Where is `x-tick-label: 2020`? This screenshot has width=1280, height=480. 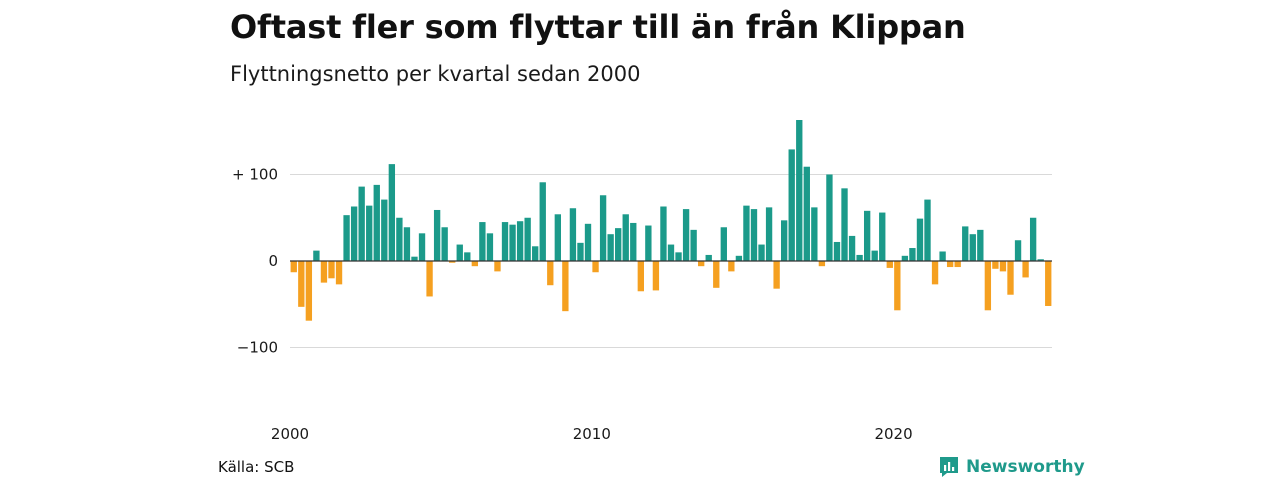
x-tick-label: 2020 is located at coordinates (893, 434).